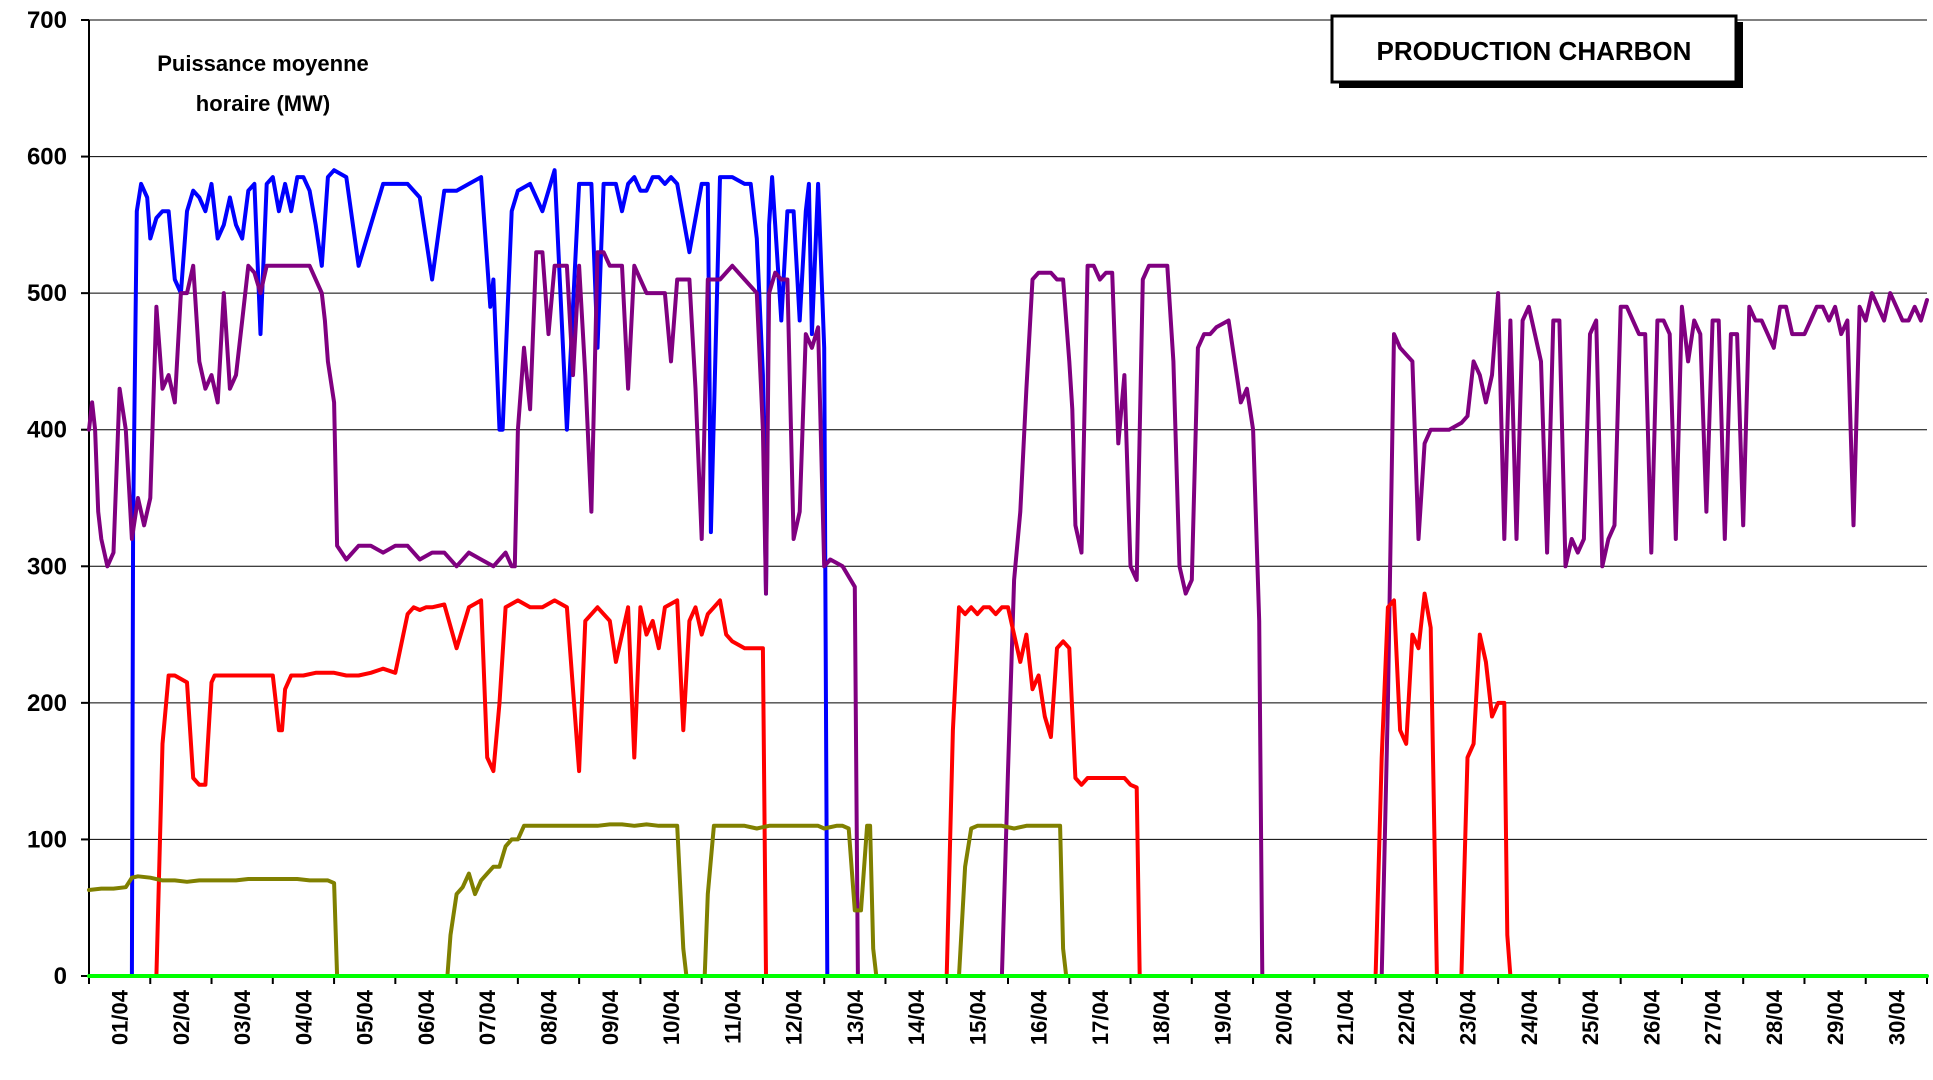 The width and height of the screenshot is (1933, 1080). Describe the element at coordinates (47, 20) in the screenshot. I see `y-tick-label: 700` at that location.